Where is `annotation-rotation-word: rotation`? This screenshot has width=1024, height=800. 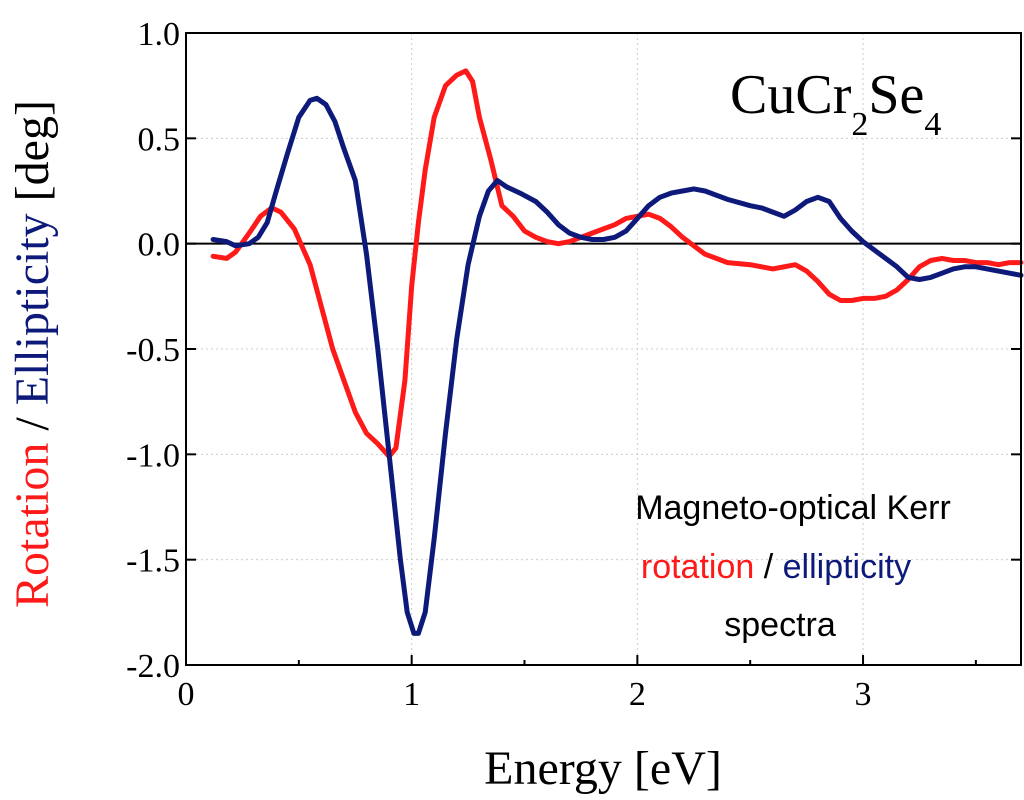
annotation-rotation-word: rotation is located at coordinates (697, 567).